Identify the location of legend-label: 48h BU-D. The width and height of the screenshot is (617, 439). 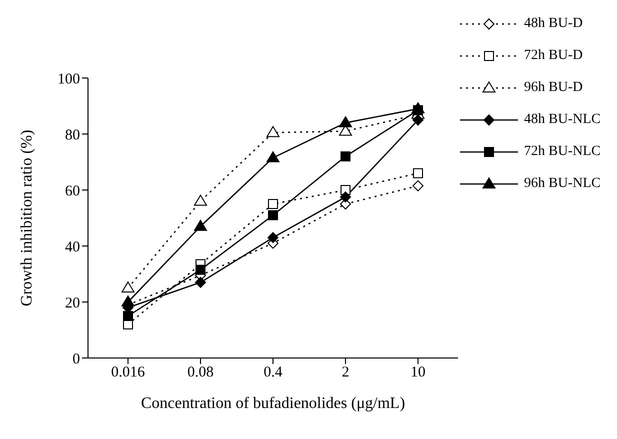
(553, 24).